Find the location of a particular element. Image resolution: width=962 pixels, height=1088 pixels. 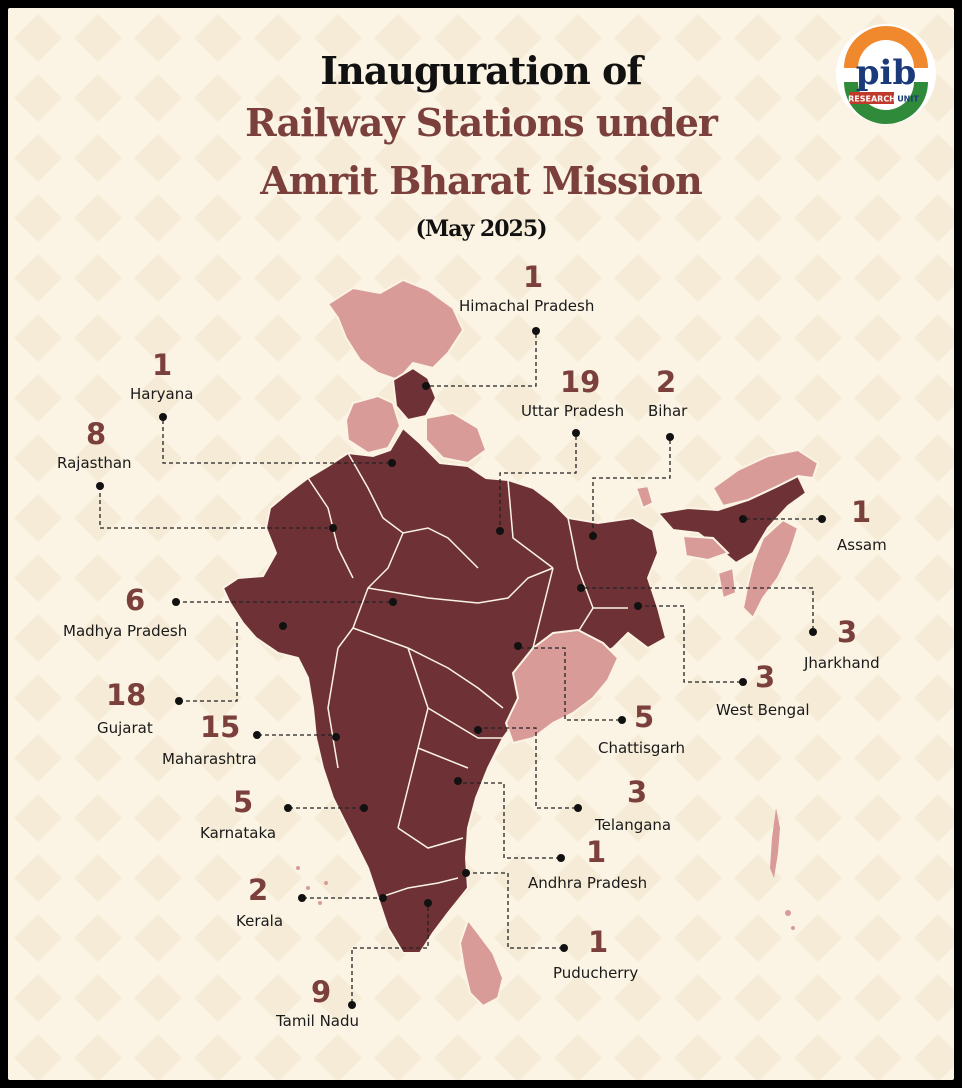

count-chattisgarh: 5 is located at coordinates (644, 717).